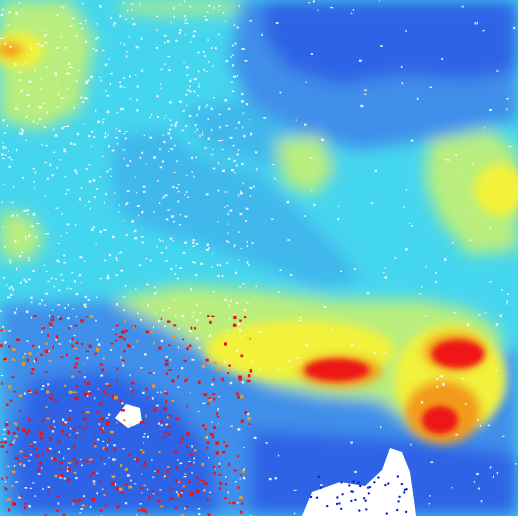  What do you see at coordinates (390, 42) in the screenshot?
I see `top-dark-blue-zone` at bounding box center [390, 42].